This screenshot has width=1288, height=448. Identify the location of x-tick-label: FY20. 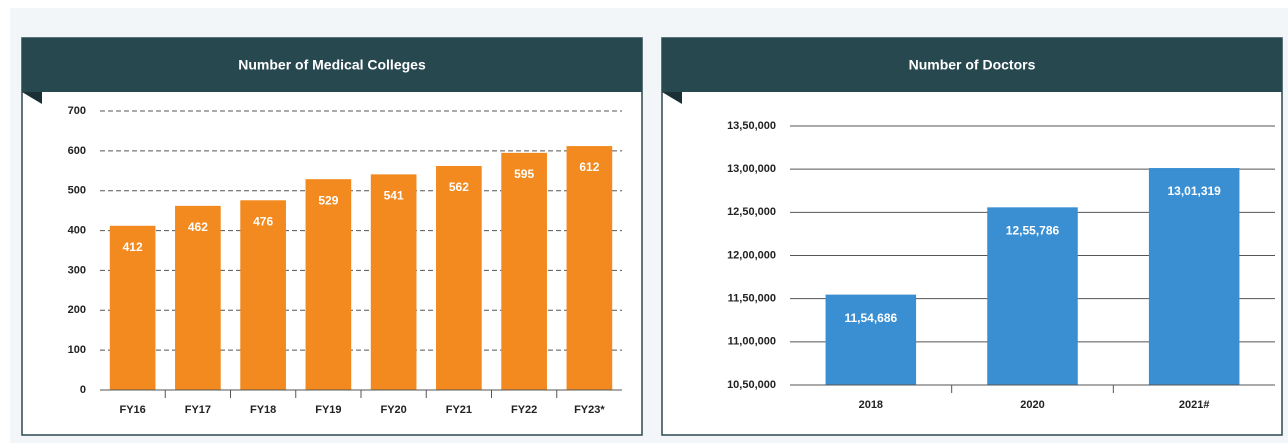
(393, 410).